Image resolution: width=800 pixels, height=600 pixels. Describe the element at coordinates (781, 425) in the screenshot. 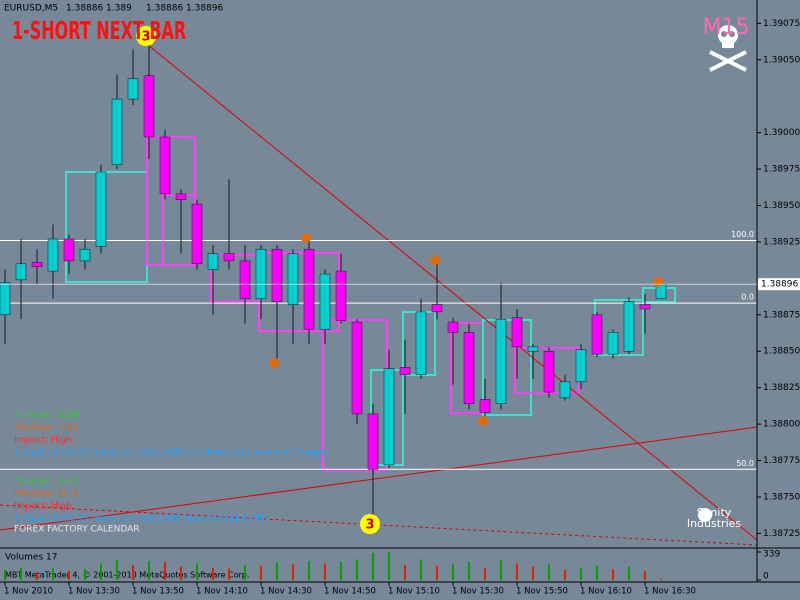

I see `y-tick-label: 1.38800` at that location.